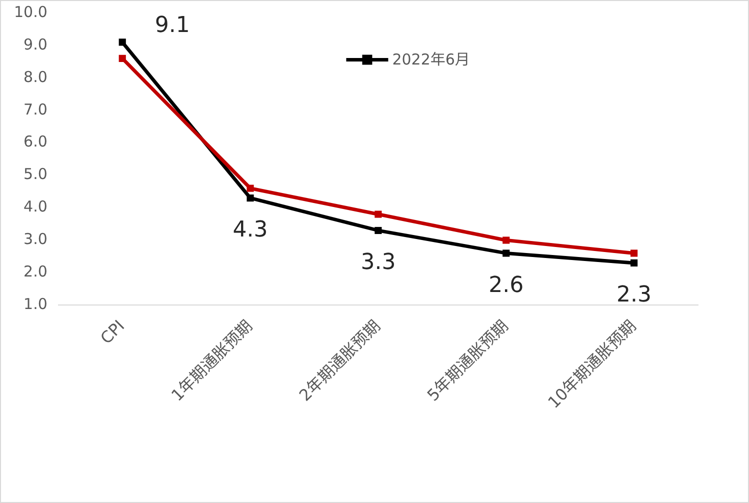  Describe the element at coordinates (506, 285) in the screenshot. I see `data-label: 2.6` at that location.